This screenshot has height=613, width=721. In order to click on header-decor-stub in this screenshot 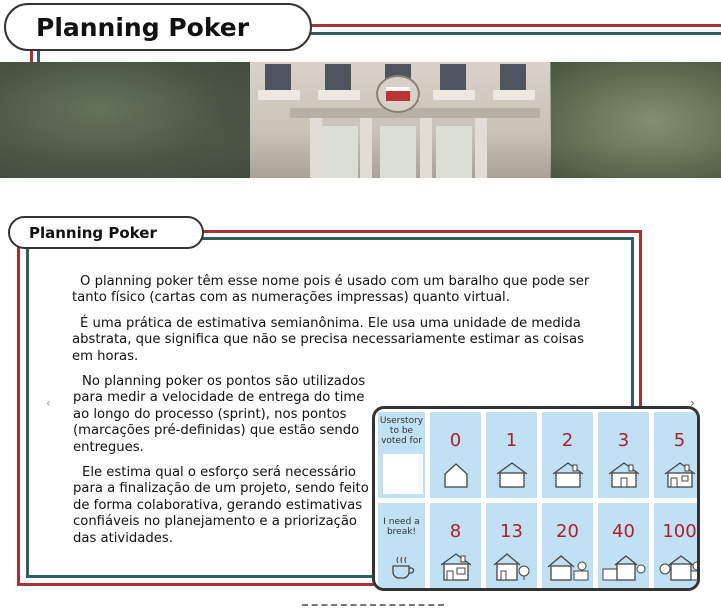, I will do `click(20, 54)`.